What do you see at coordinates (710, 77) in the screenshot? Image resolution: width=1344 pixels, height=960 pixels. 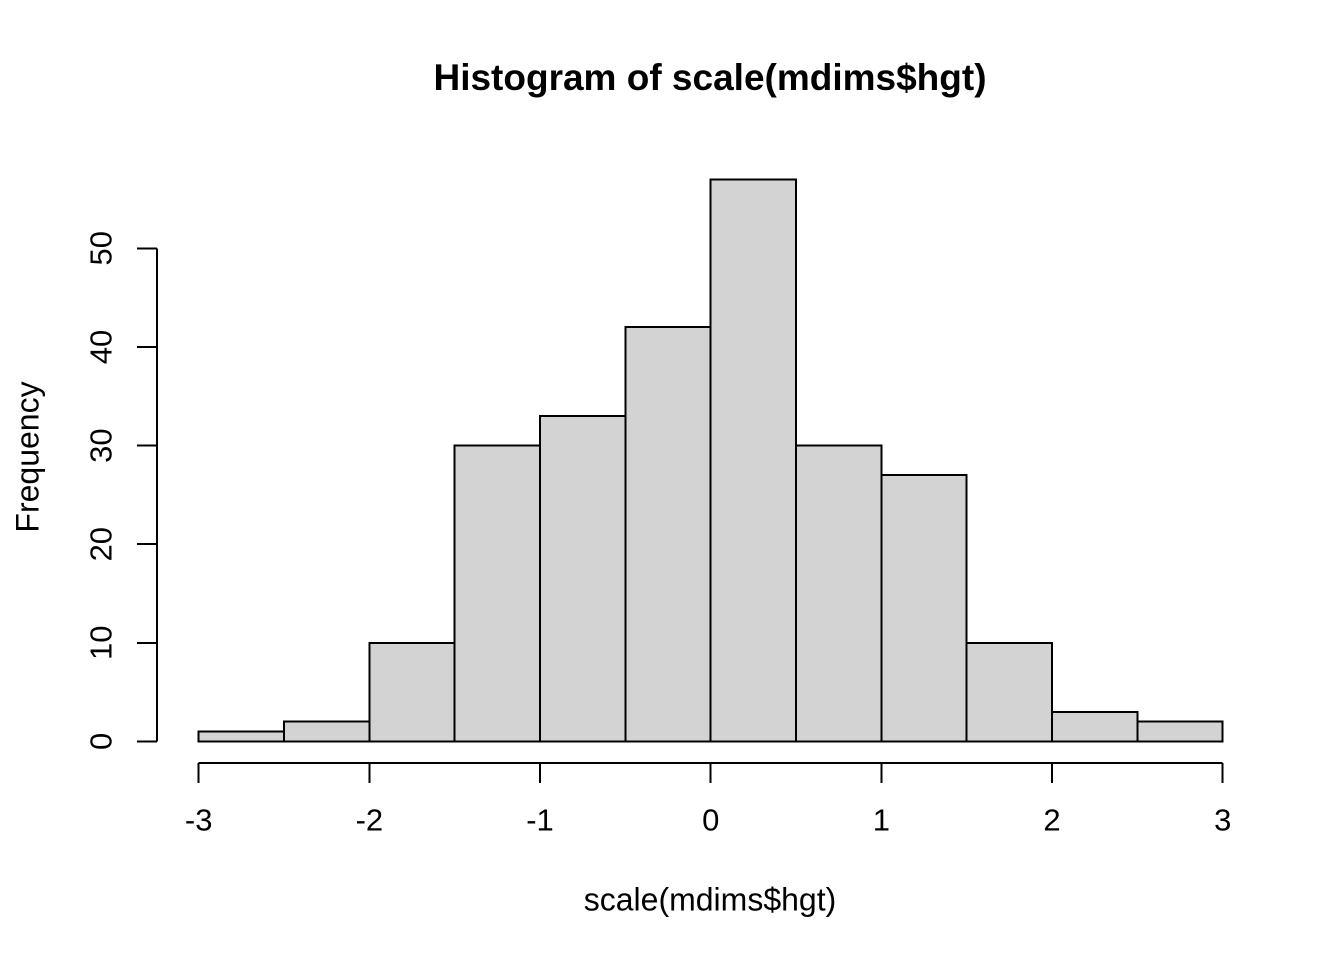 I see `chart-title: Histogram of scale(mdims$hgt)` at bounding box center [710, 77].